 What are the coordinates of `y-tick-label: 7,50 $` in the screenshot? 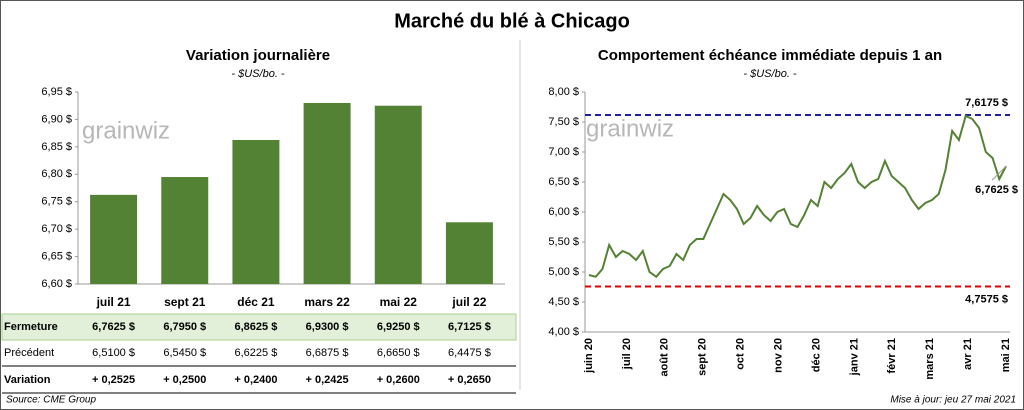 It's located at (563, 122).